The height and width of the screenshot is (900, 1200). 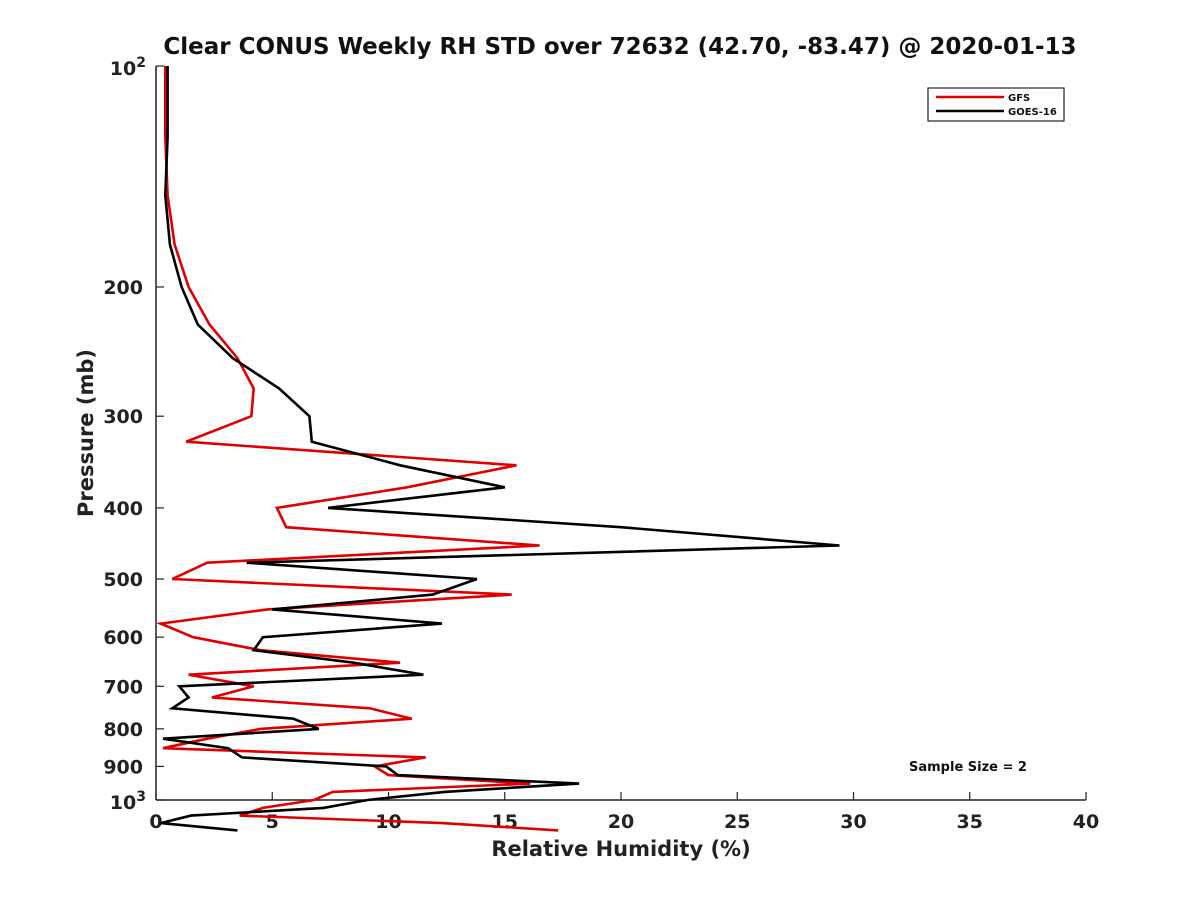 What do you see at coordinates (1032, 112) in the screenshot?
I see `legend-label-goes16: GOES-16` at bounding box center [1032, 112].